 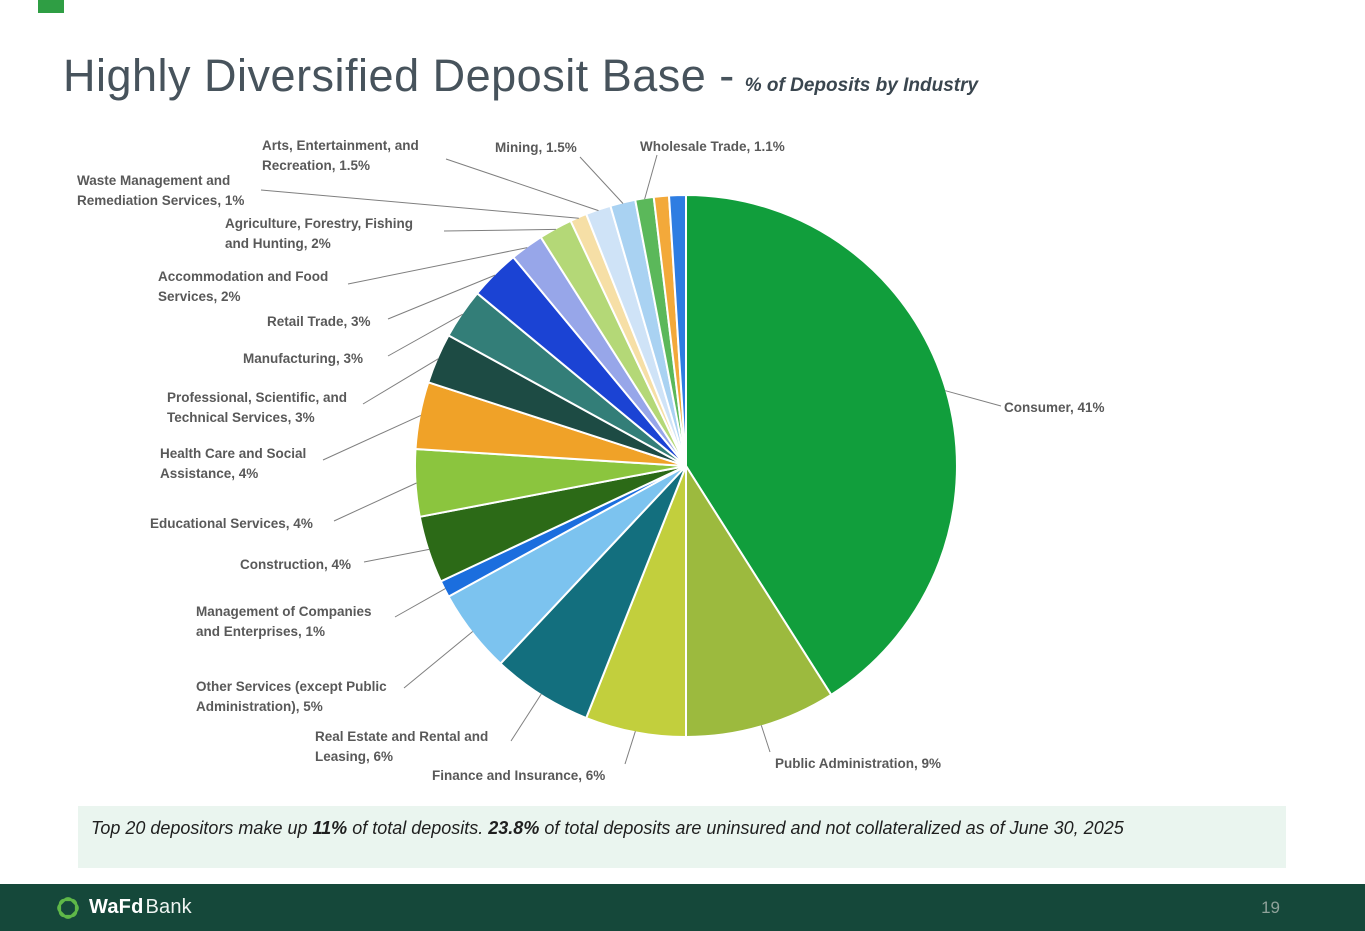 What do you see at coordinates (1270, 907) in the screenshot?
I see `page-number: 19` at bounding box center [1270, 907].